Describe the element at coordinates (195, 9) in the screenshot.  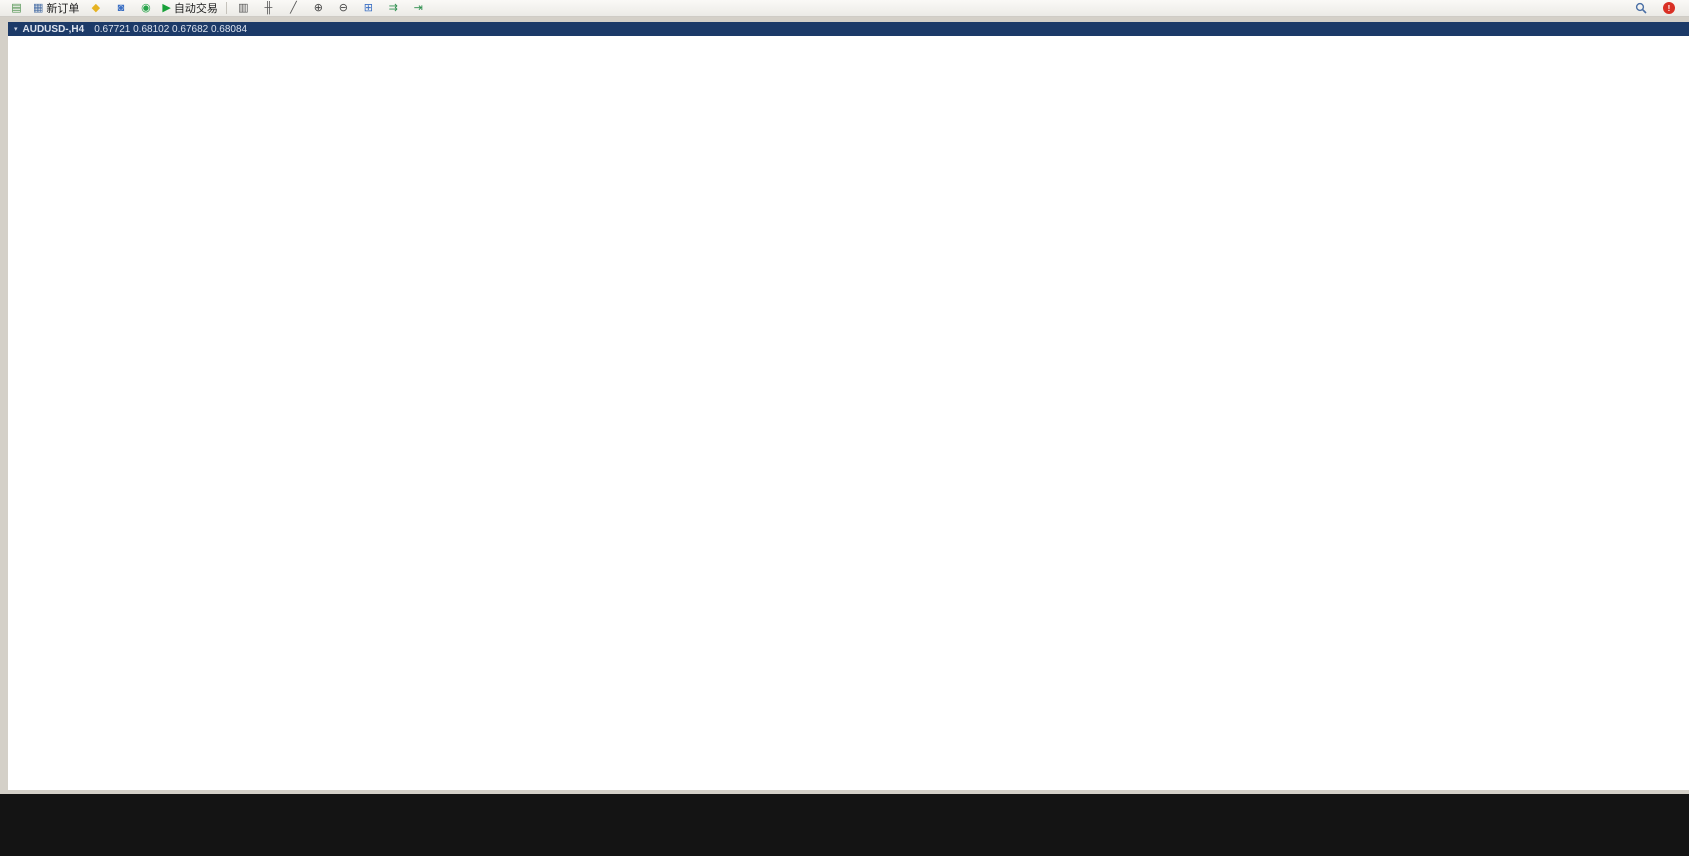
I see `auto-trading-label: 自动交易` at that location.